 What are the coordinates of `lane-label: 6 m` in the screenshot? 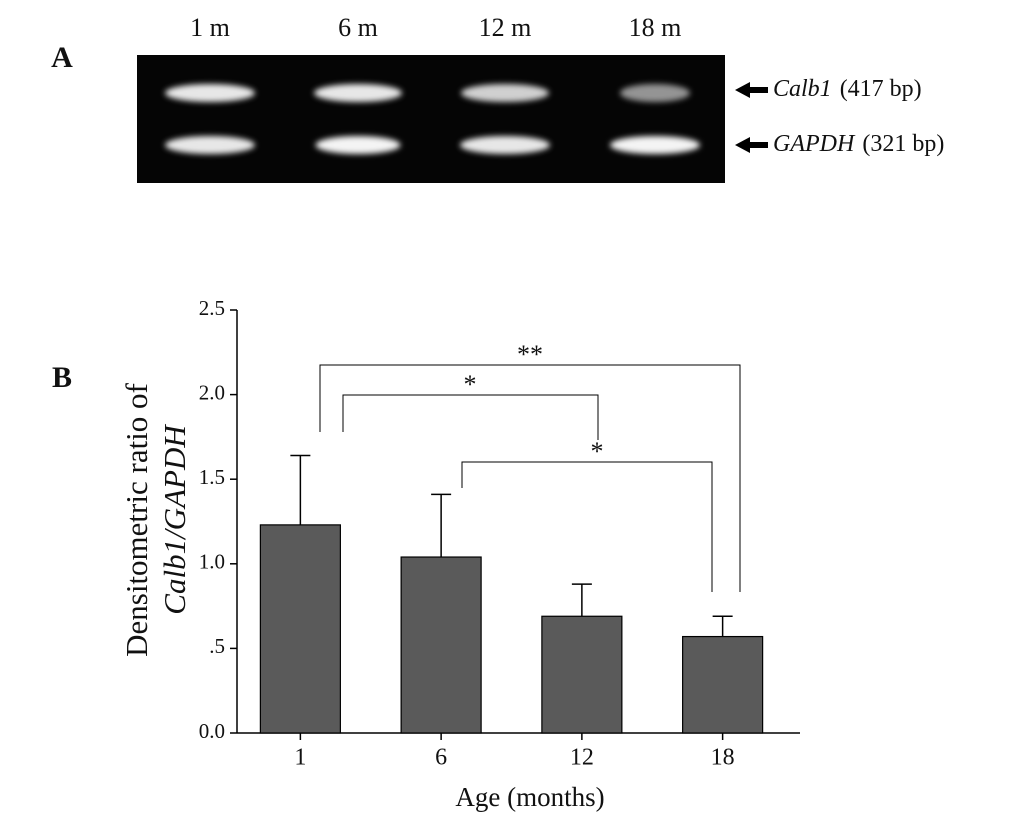 It's located at (358, 27).